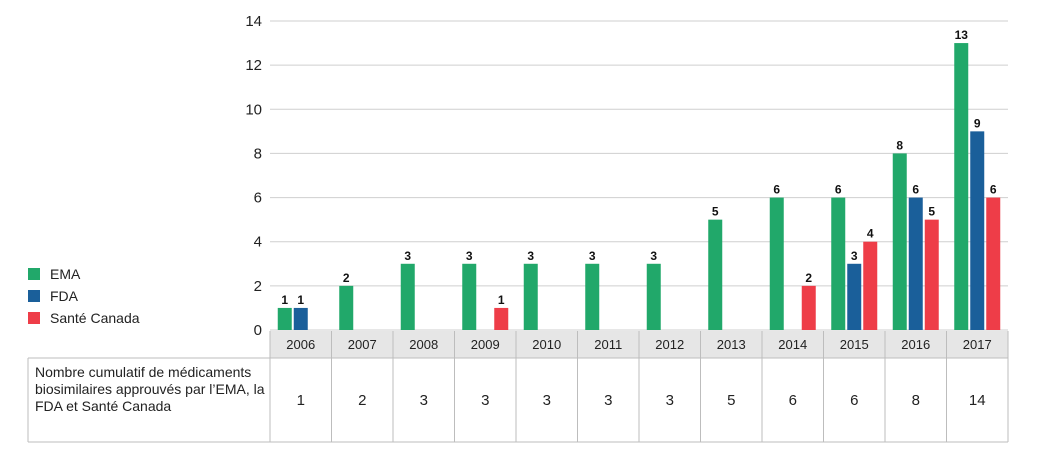  What do you see at coordinates (34, 274) in the screenshot?
I see `legend-swatch-ema` at bounding box center [34, 274].